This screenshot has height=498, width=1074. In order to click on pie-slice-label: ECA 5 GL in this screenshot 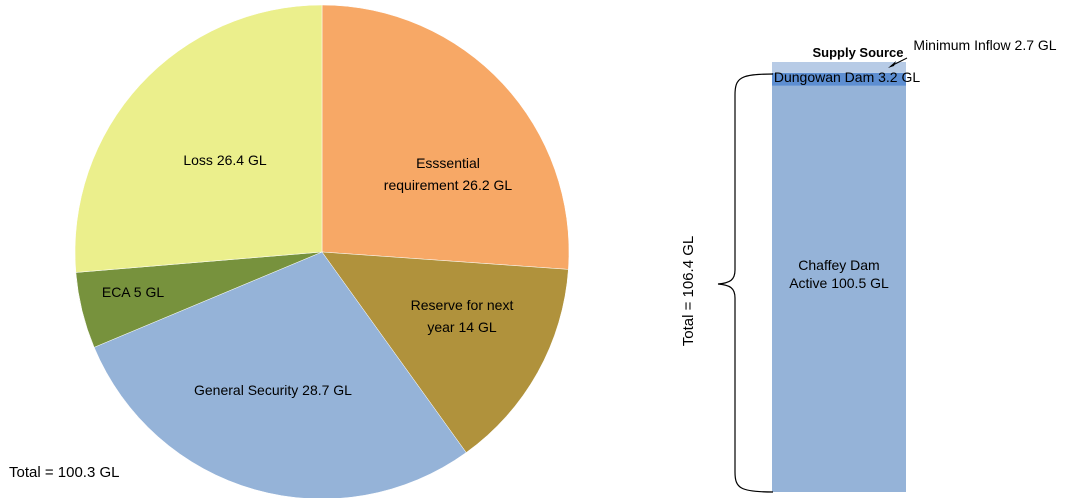, I will do `click(133, 292)`.